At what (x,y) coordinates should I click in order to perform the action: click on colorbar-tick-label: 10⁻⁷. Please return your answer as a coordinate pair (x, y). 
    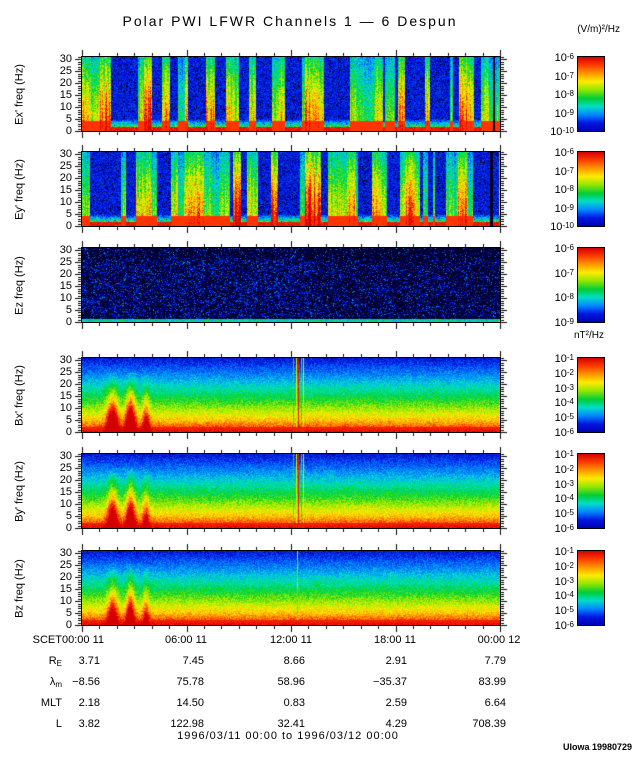
    Looking at the image, I should click on (564, 171).